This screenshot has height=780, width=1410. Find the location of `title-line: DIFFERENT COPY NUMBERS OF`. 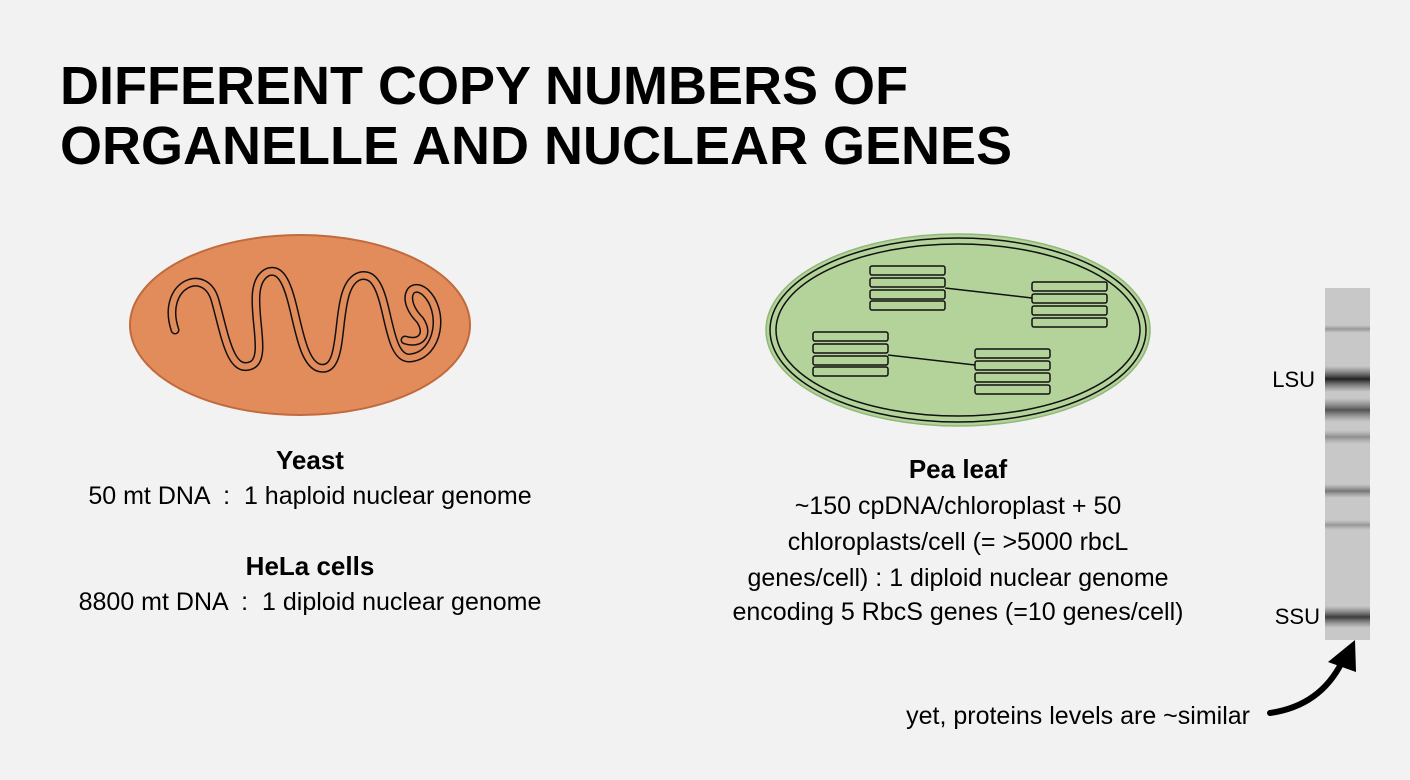

title-line: DIFFERENT COPY NUMBERS OF is located at coordinates (484, 86).